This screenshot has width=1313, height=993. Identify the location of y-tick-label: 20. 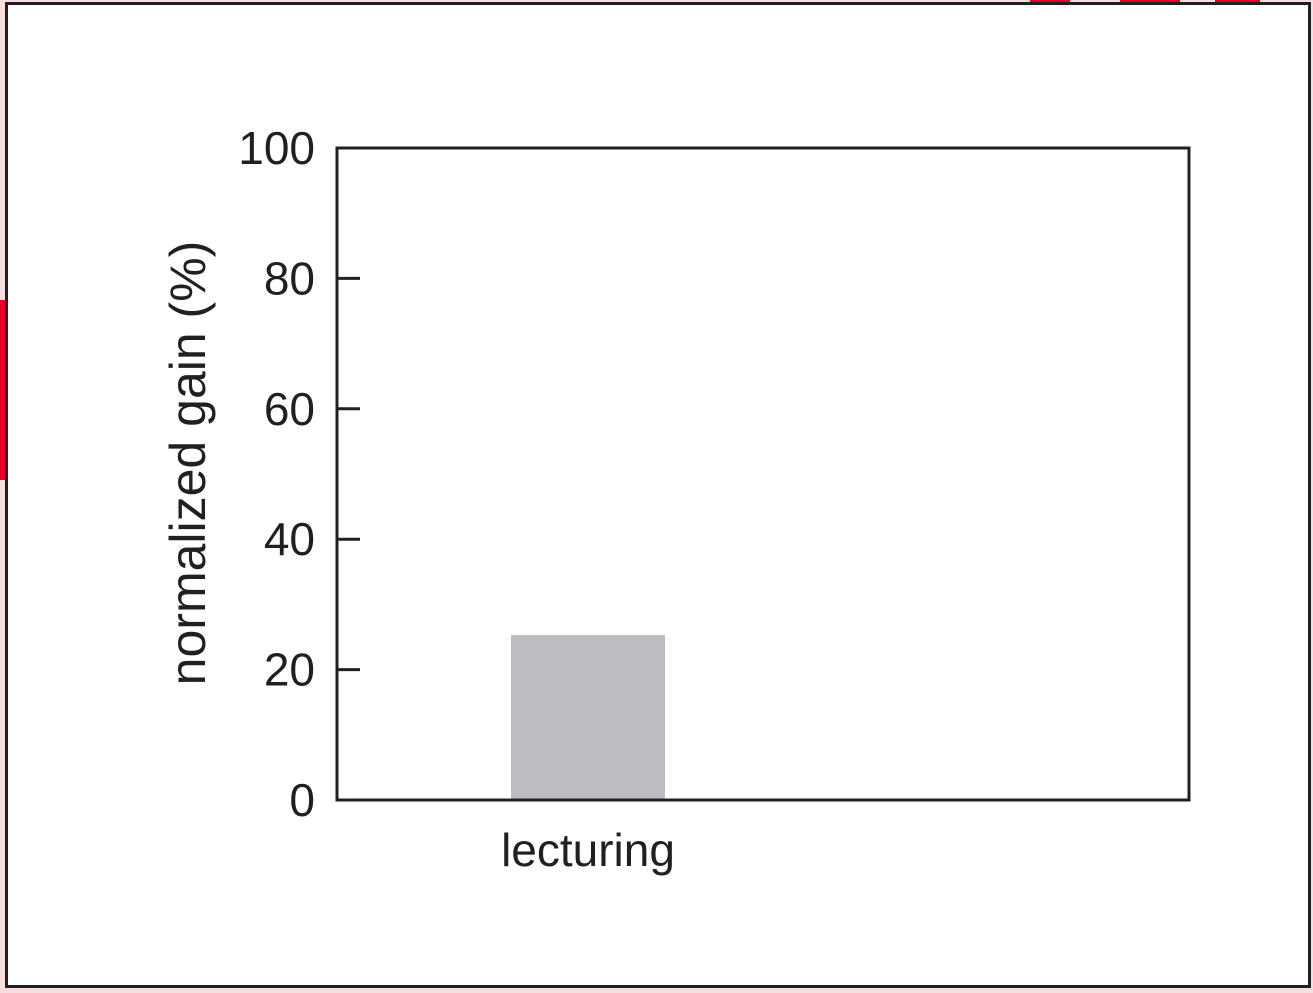
(289, 670).